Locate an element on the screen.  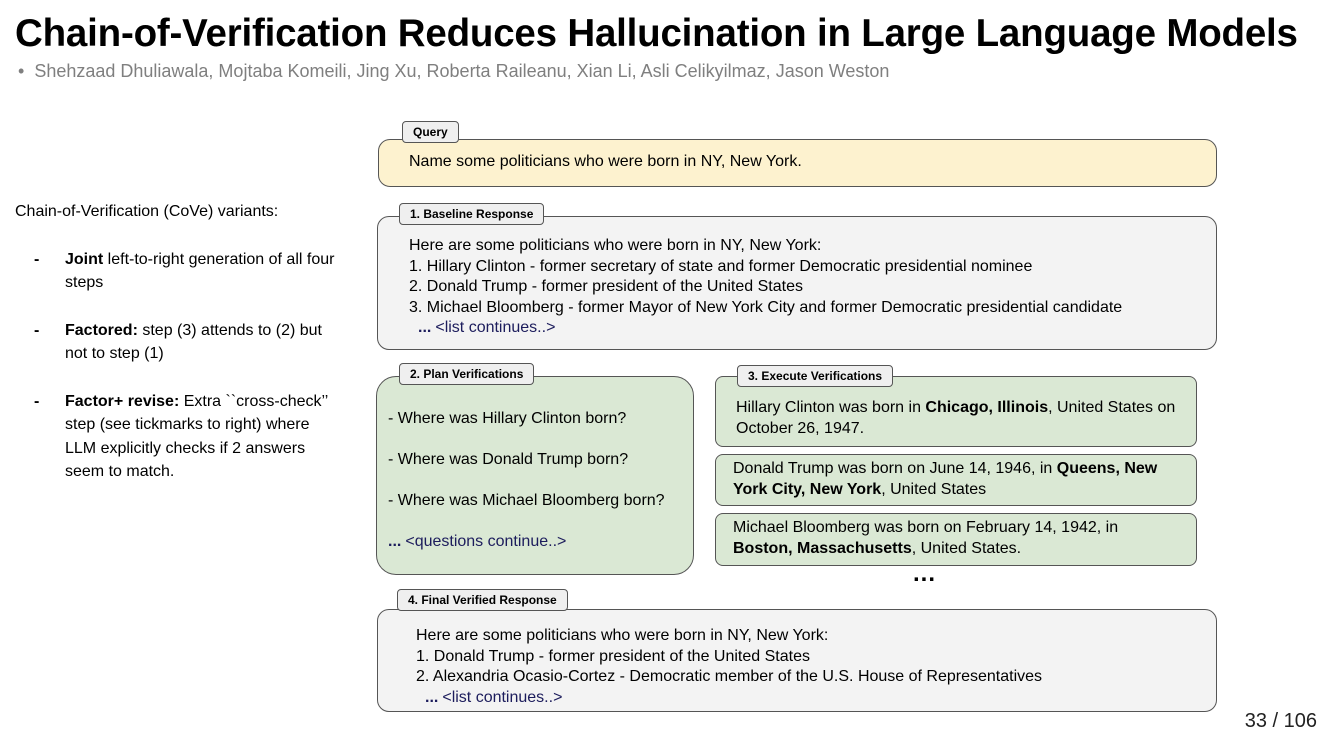
answer-run: Boston, Massachusetts is located at coordinates (822, 548).